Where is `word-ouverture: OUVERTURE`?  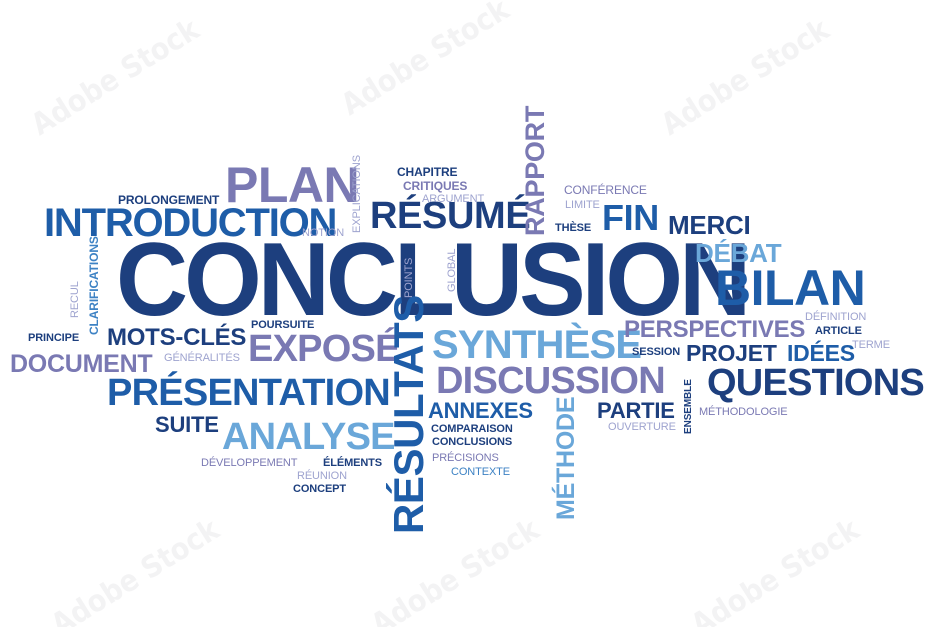 word-ouverture: OUVERTURE is located at coordinates (642, 427).